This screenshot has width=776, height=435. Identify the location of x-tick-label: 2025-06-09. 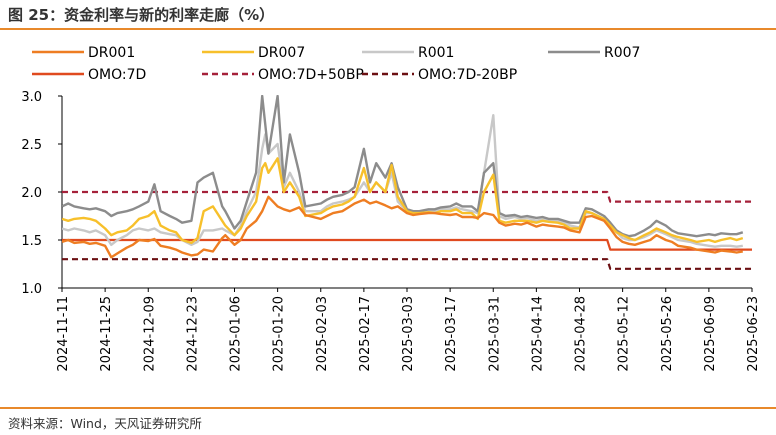
(710, 334).